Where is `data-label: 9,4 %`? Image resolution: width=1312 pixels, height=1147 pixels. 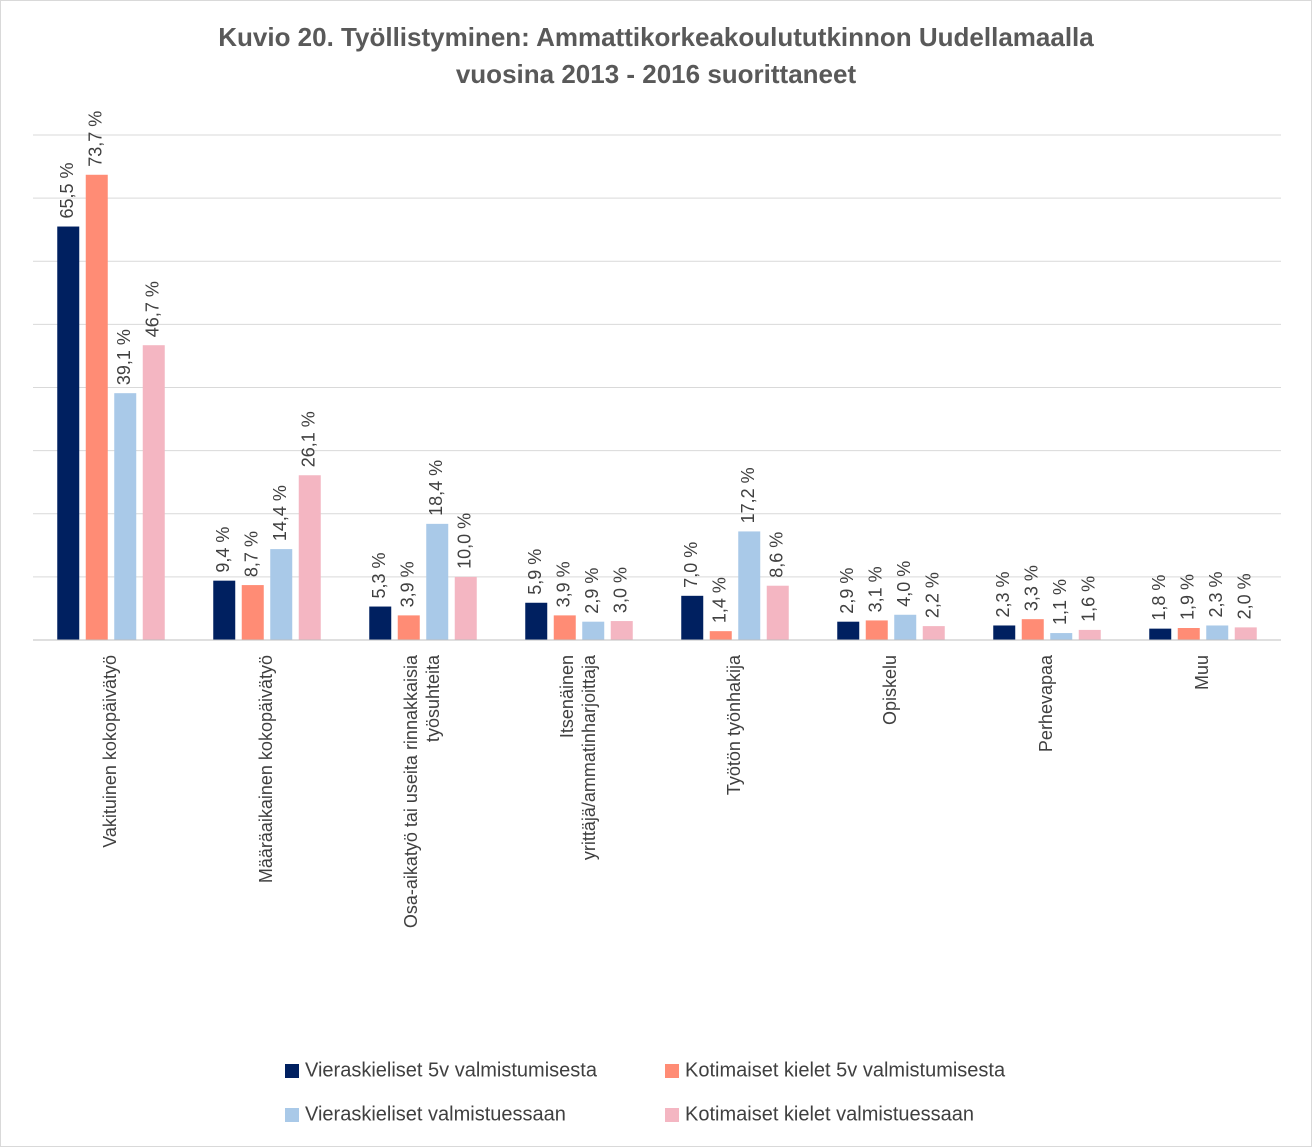 data-label: 9,4 % is located at coordinates (223, 550).